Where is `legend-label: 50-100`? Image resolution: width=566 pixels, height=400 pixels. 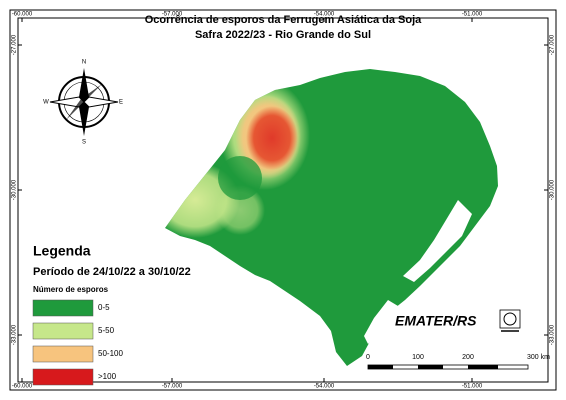
legend-label: 50-100 is located at coordinates (110, 353).